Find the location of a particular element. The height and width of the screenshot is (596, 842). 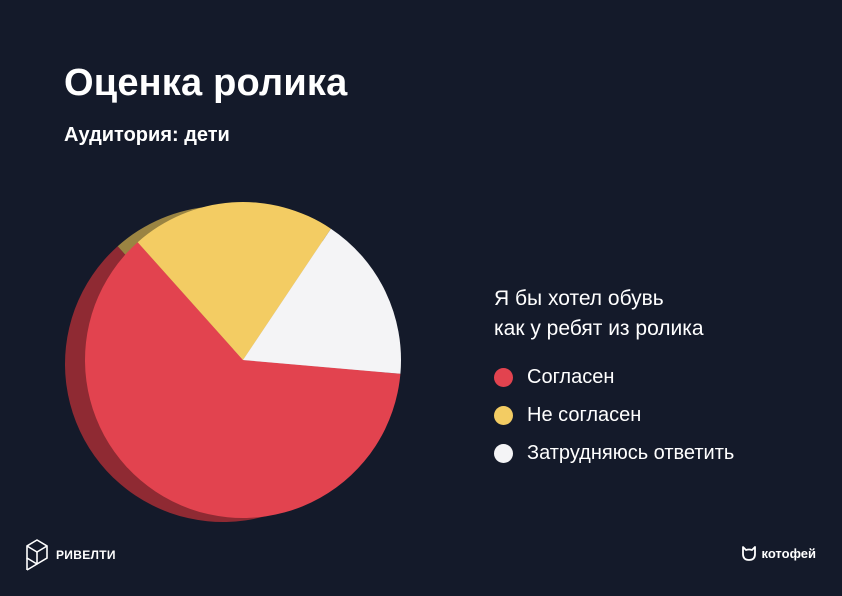

legend-label: Согласен is located at coordinates (571, 376).